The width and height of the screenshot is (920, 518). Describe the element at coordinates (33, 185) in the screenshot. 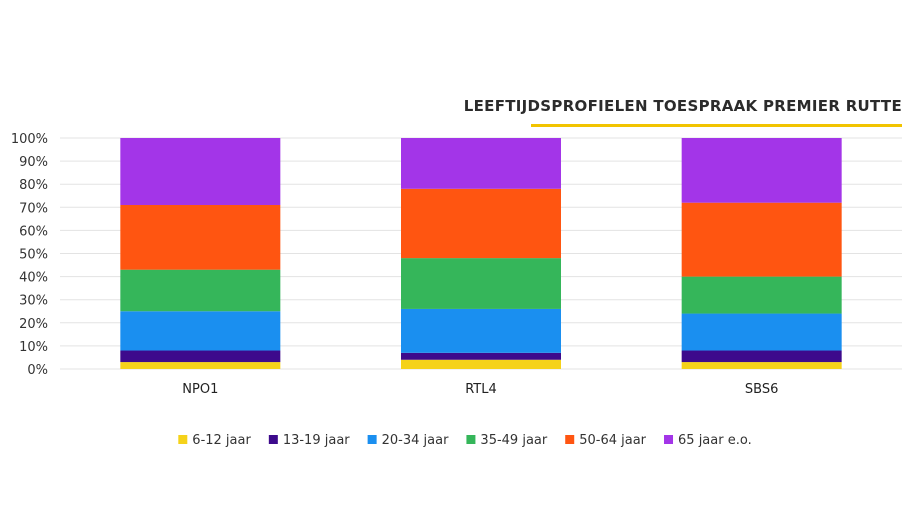

I see `y-tick-label: 80%` at that location.